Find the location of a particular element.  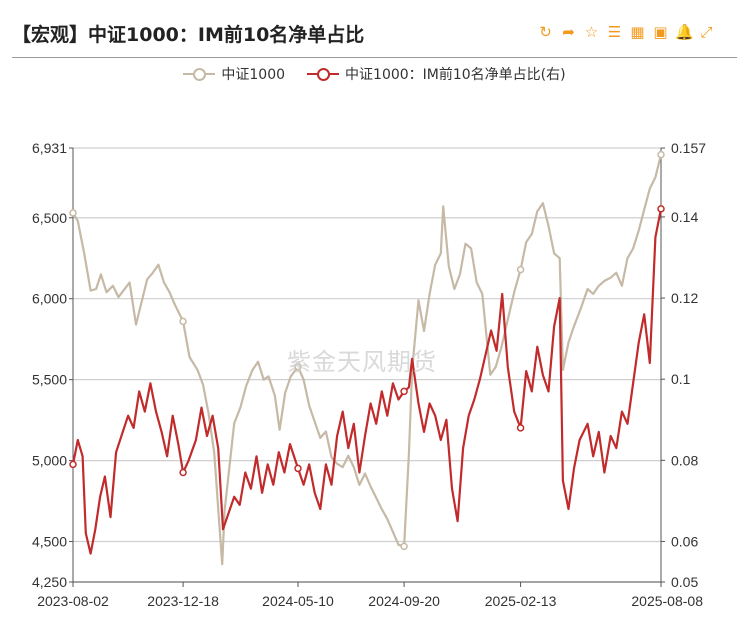

x-tick-label: 2024-09-20 is located at coordinates (404, 601).